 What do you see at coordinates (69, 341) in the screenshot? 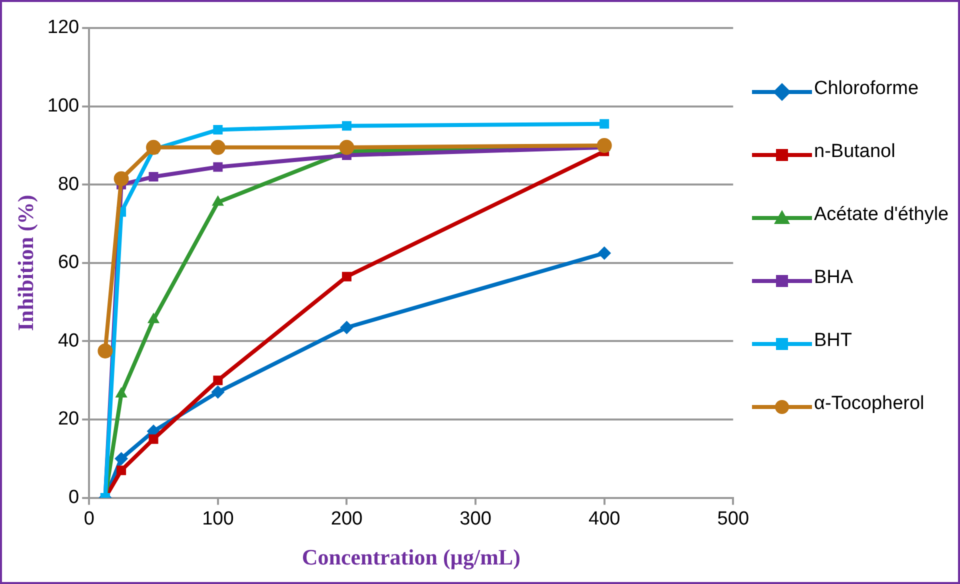
I see `y-tick-label: 40` at bounding box center [69, 341].